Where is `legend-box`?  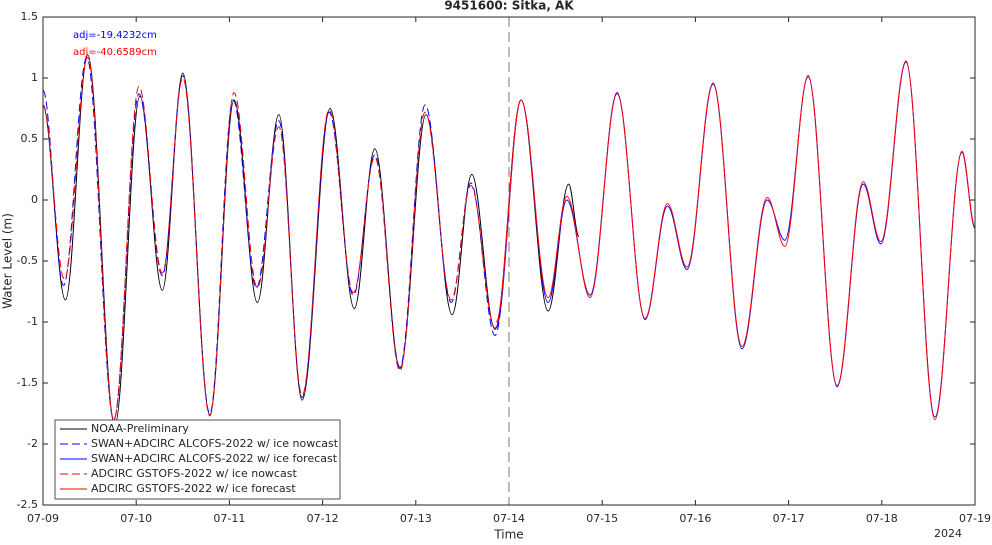 legend-box is located at coordinates (197, 459).